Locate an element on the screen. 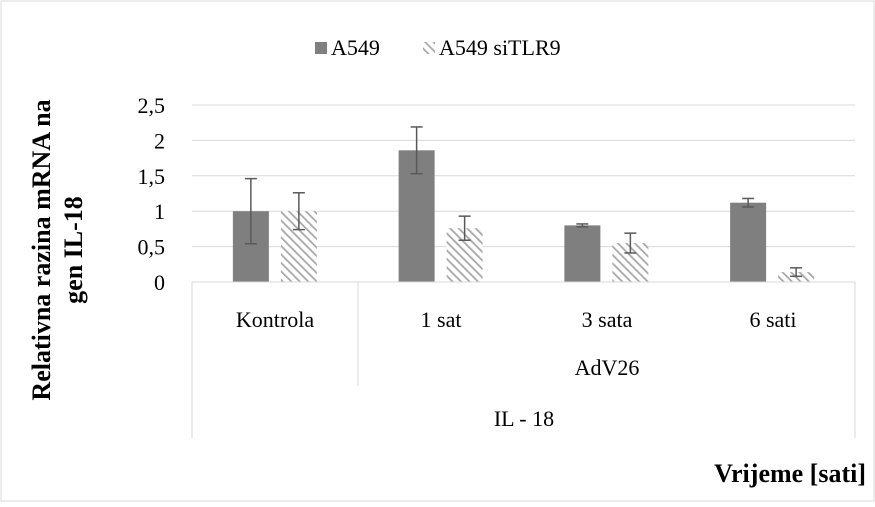 This screenshot has height=507, width=875. legend-swatch-a549 is located at coordinates (321, 48).